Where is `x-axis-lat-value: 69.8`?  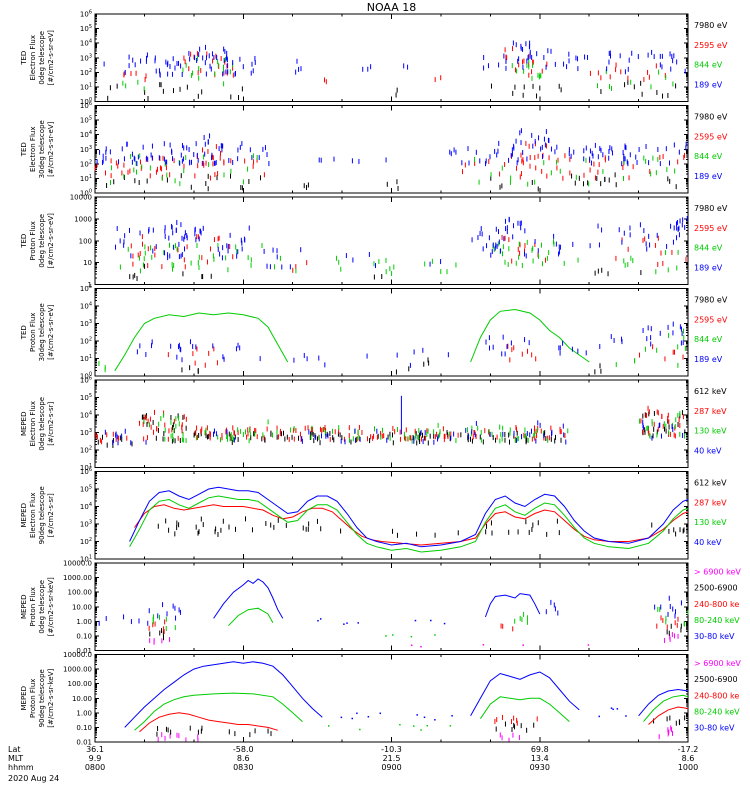 x-axis-lat-value: 69.8 is located at coordinates (540, 749).